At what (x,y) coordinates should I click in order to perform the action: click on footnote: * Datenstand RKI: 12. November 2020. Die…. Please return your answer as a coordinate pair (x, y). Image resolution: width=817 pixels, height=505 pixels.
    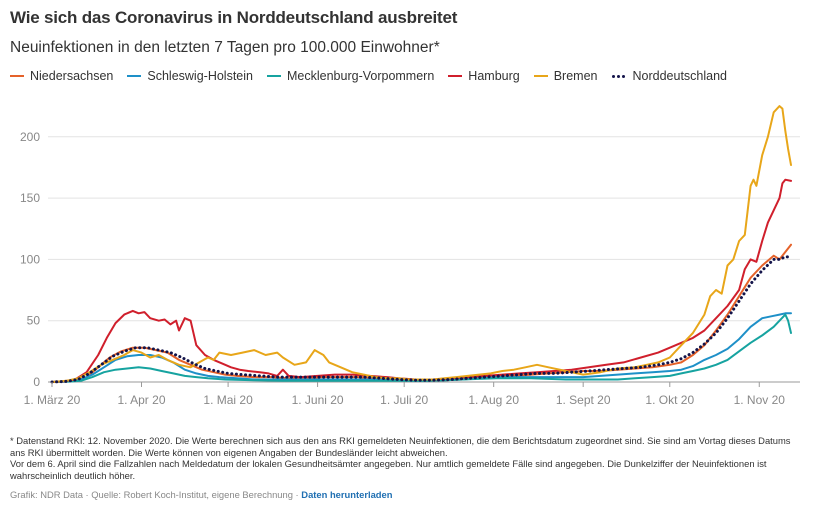
    Looking at the image, I should click on (407, 458).